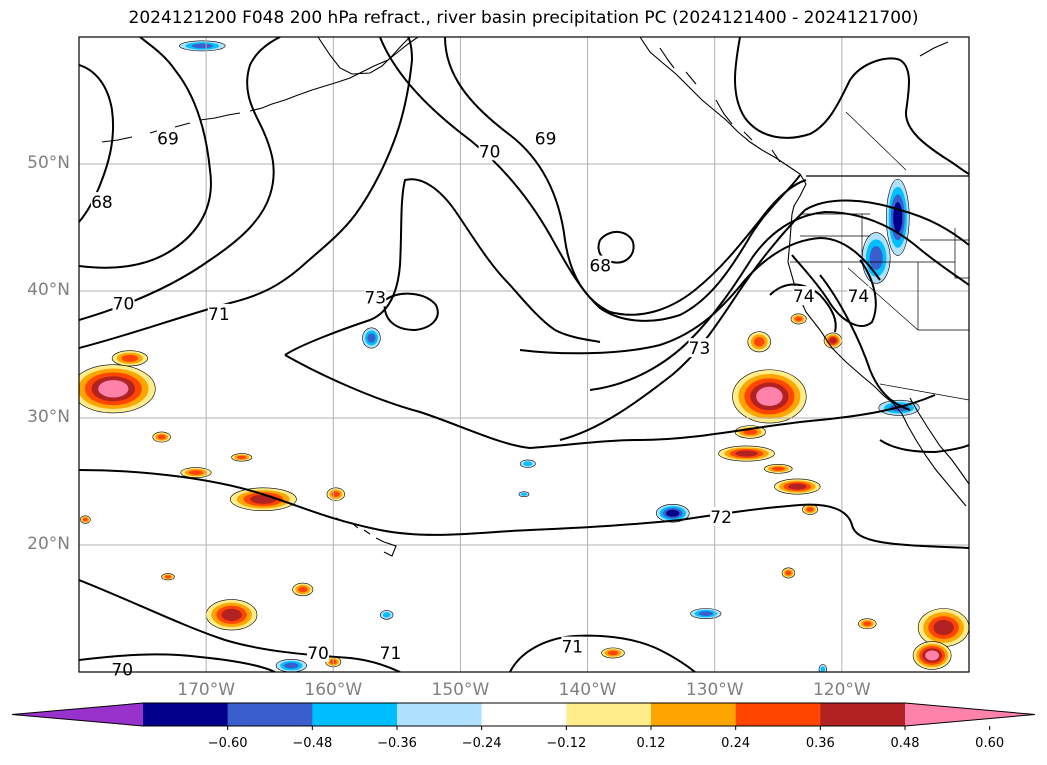 Image resolution: width=1047 pixels, height=765 pixels. I want to click on state-borders, so click(879, 256).